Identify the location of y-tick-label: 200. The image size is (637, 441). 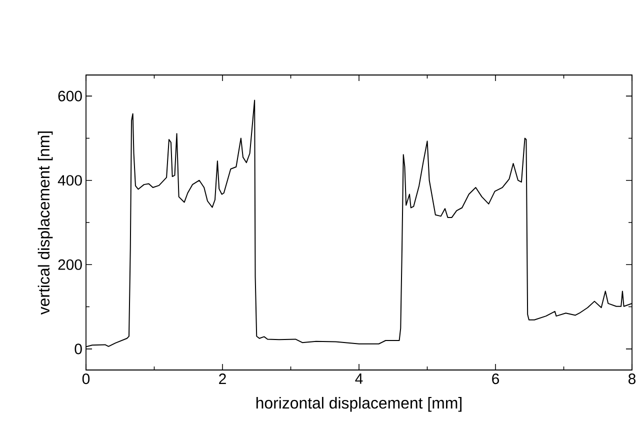
(70, 264).